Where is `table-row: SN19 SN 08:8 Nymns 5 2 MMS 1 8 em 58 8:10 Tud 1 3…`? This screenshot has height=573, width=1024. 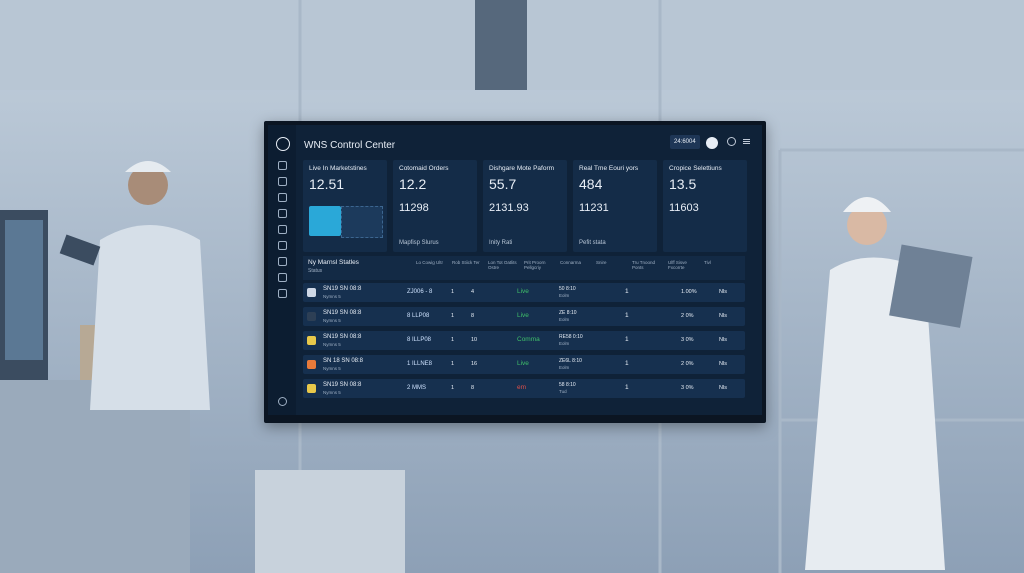
table-row: SN19 SN 08:8 Nymns 5 2 MMS 1 8 em 58 8:10 Tud 1 3… is located at coordinates (524, 388).